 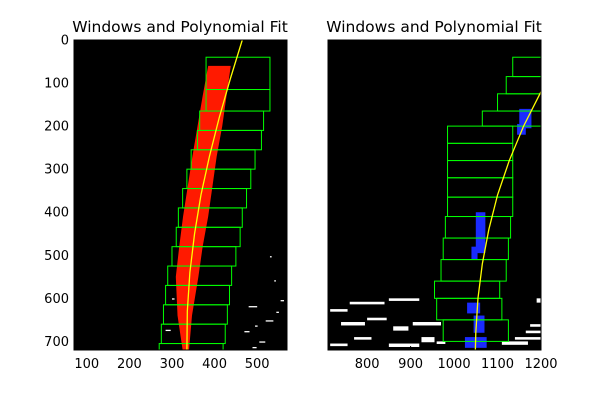 What do you see at coordinates (225, 302) in the screenshot?
I see `panel-left-noise-pixels` at bounding box center [225, 302].